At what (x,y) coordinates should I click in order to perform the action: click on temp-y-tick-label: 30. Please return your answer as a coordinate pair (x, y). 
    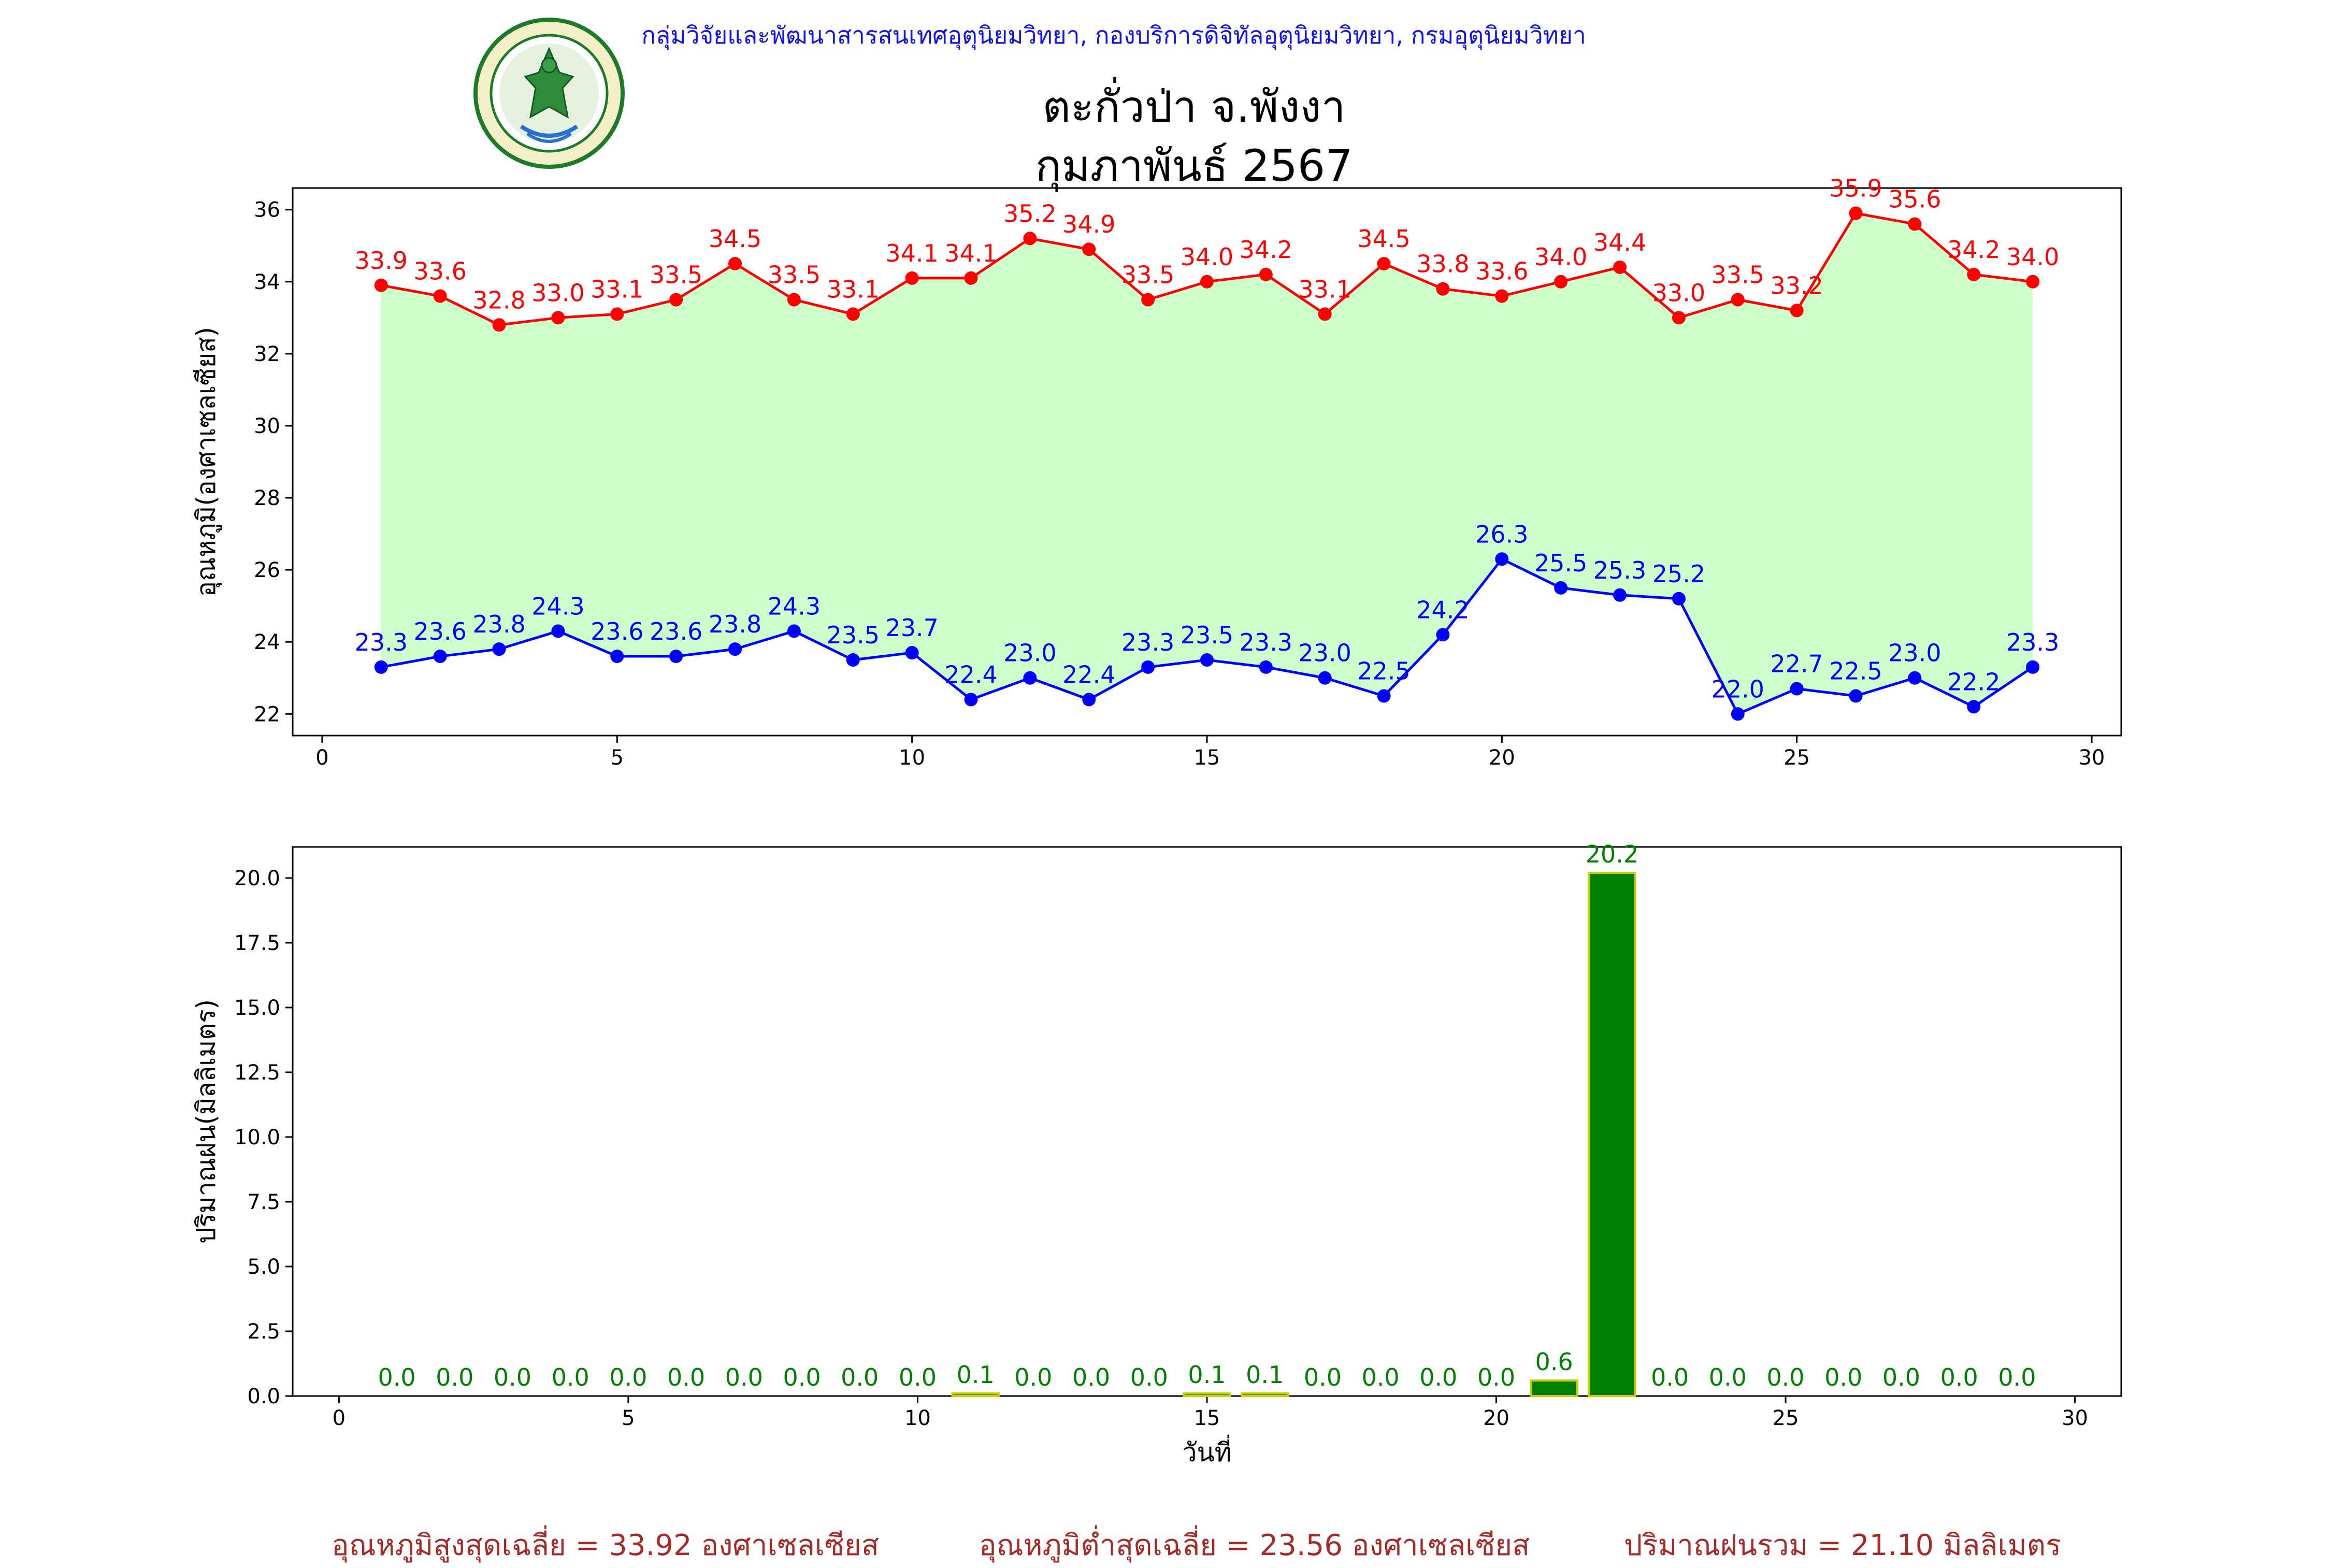
    Looking at the image, I should click on (267, 426).